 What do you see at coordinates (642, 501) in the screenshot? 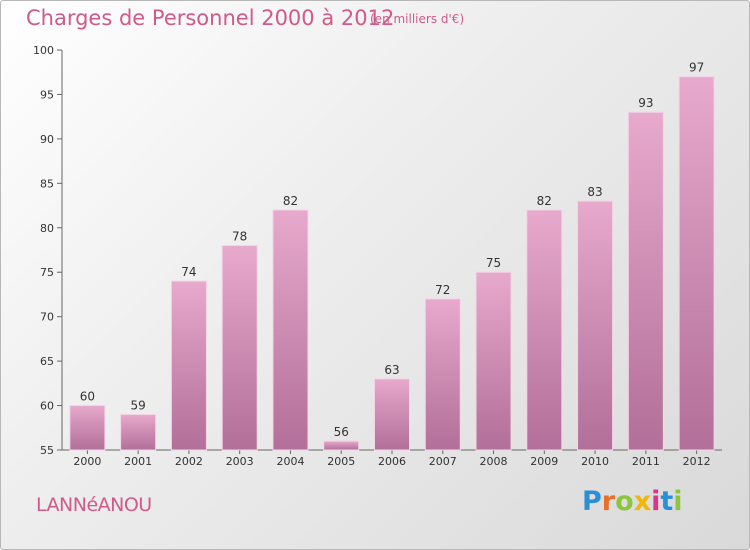
I see `logo-letter: x` at bounding box center [642, 501].